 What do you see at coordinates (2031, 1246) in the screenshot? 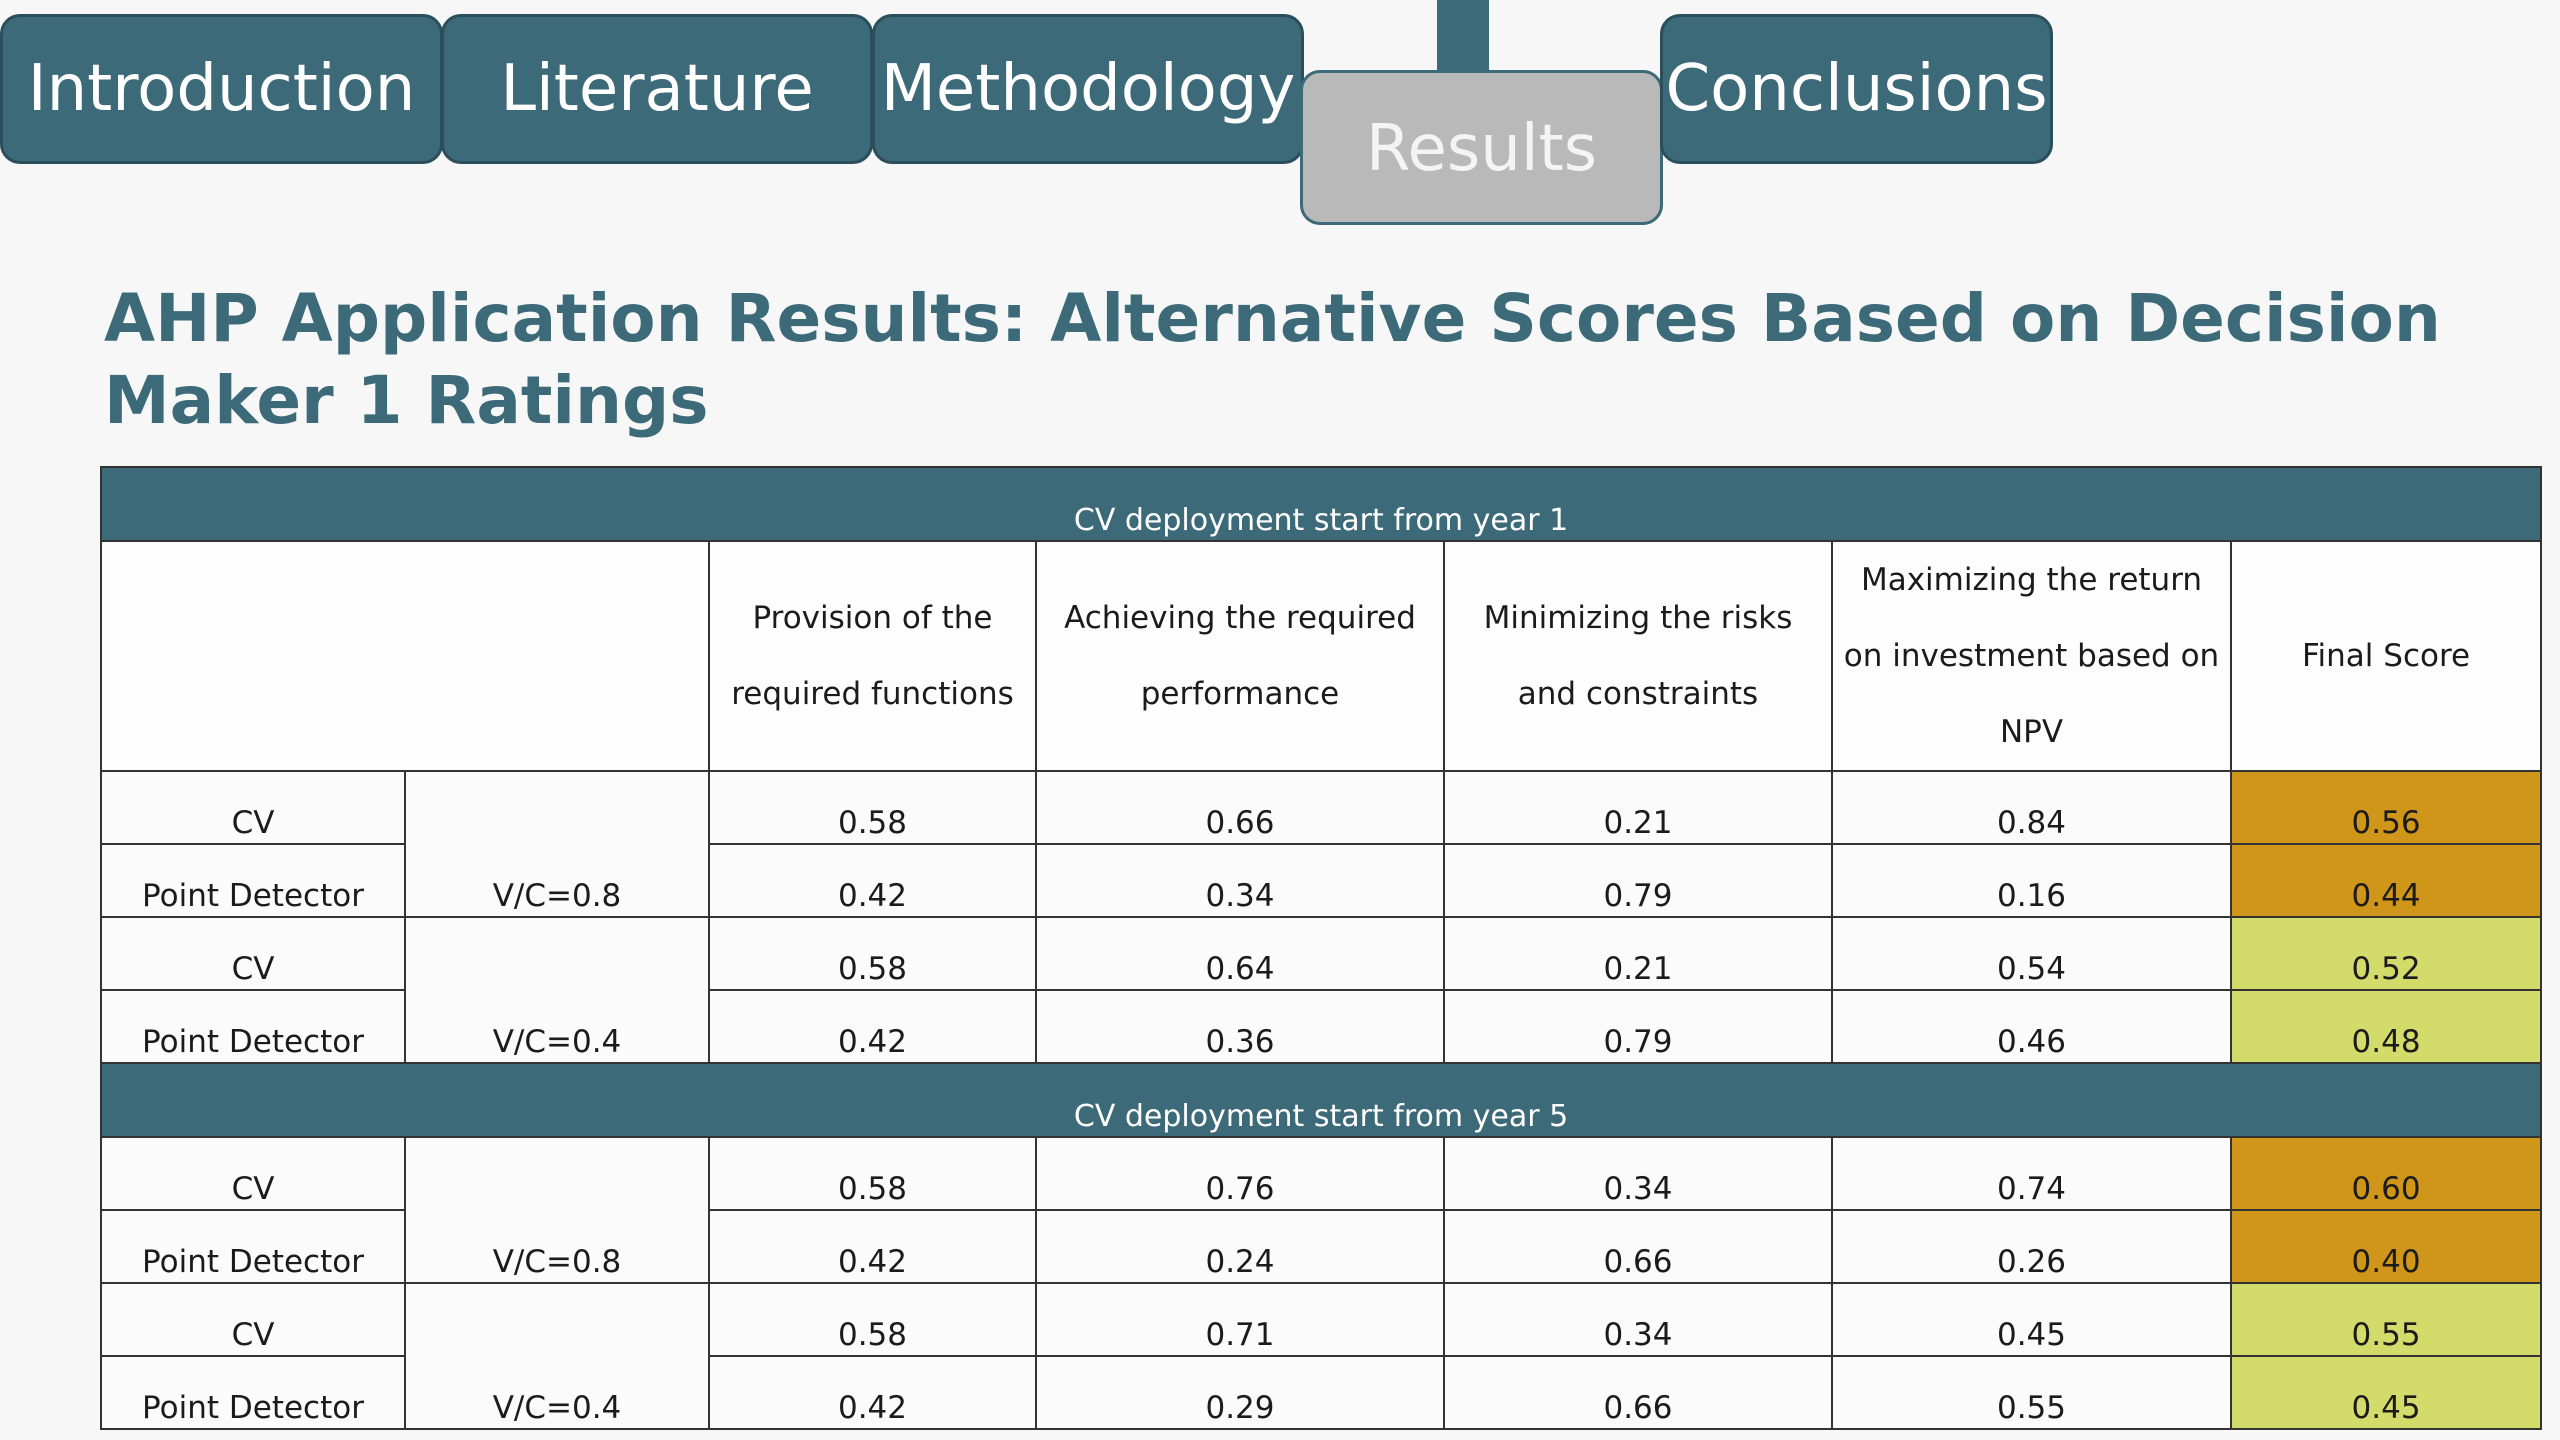
I see `table-cell: 0.26` at bounding box center [2031, 1246].